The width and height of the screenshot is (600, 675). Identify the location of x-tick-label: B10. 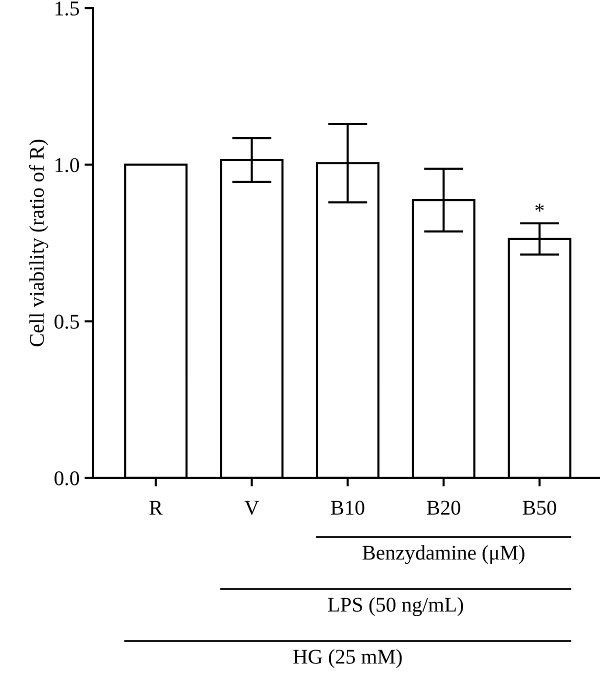
(347, 507).